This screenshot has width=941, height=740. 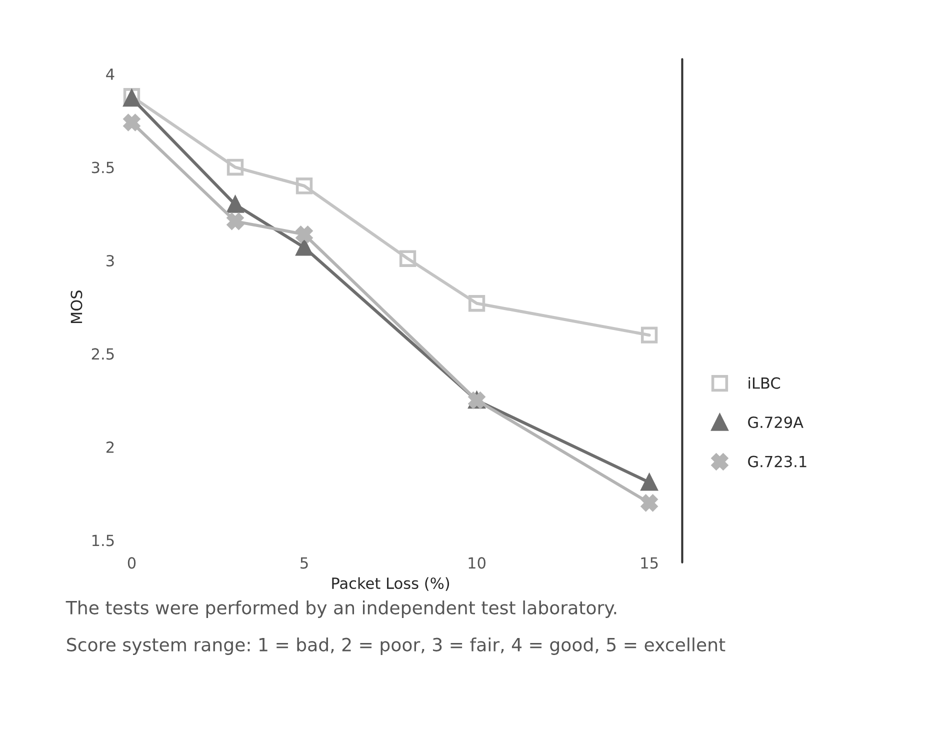 I want to click on y-tick-label: 3, so click(x=110, y=260).